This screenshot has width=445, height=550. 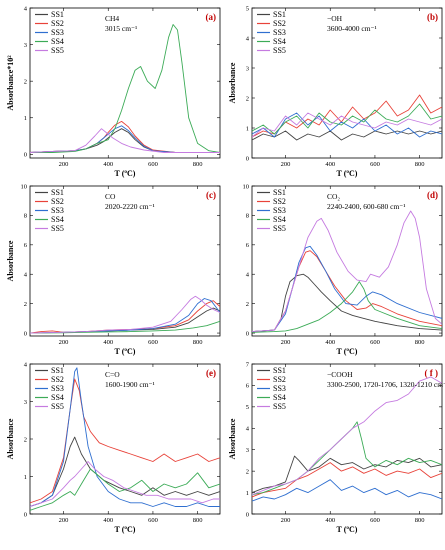 What do you see at coordinates (110, 196) in the screenshot?
I see `annotation-line-1: CO` at bounding box center [110, 196].